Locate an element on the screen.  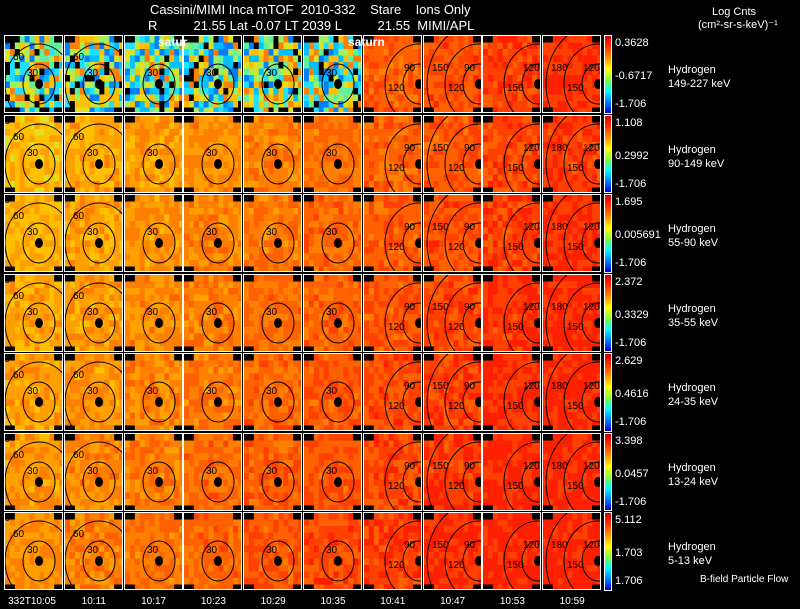
contour-line is located at coordinates (338, 163).